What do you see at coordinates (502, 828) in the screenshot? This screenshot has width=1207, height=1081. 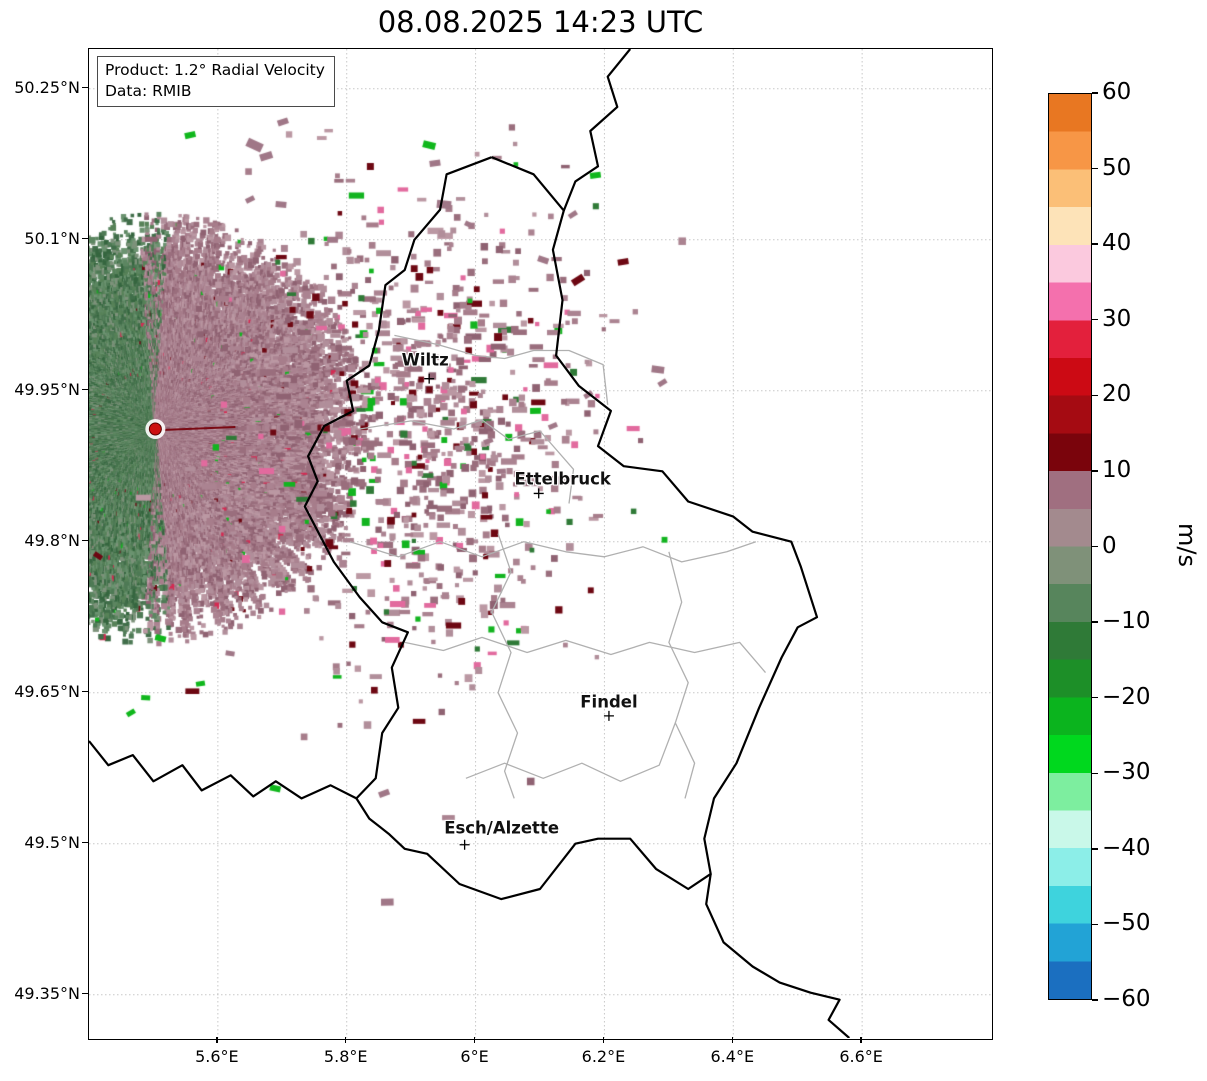 I see `city-label: Esch/Alzette` at bounding box center [502, 828].